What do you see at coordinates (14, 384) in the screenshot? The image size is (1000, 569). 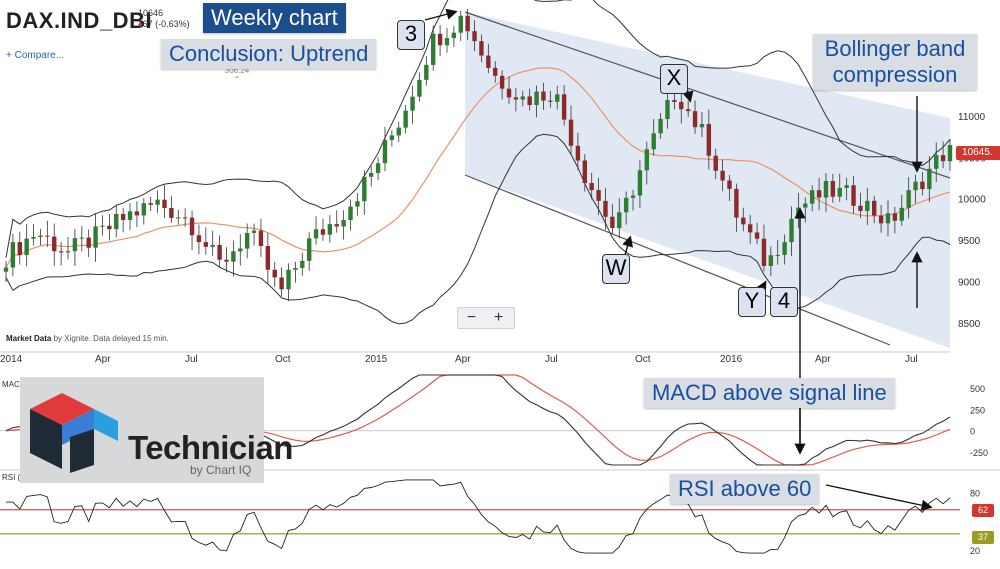 I see `macd-panel-label: MACD` at bounding box center [14, 384].